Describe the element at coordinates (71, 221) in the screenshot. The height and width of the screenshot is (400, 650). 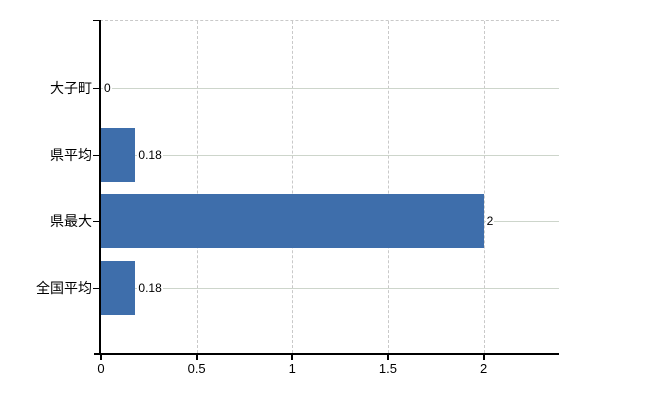
I see `category-label: 県最大` at that location.